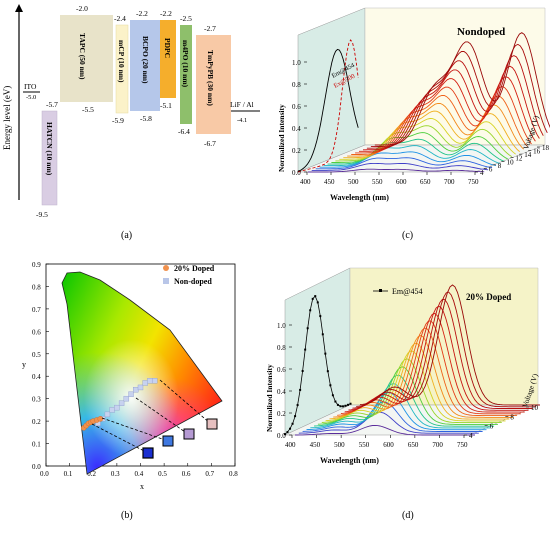 The width and height of the screenshot is (550, 533). Describe the element at coordinates (377, 182) in the screenshot. I see `x-tick-label: 550` at that location.